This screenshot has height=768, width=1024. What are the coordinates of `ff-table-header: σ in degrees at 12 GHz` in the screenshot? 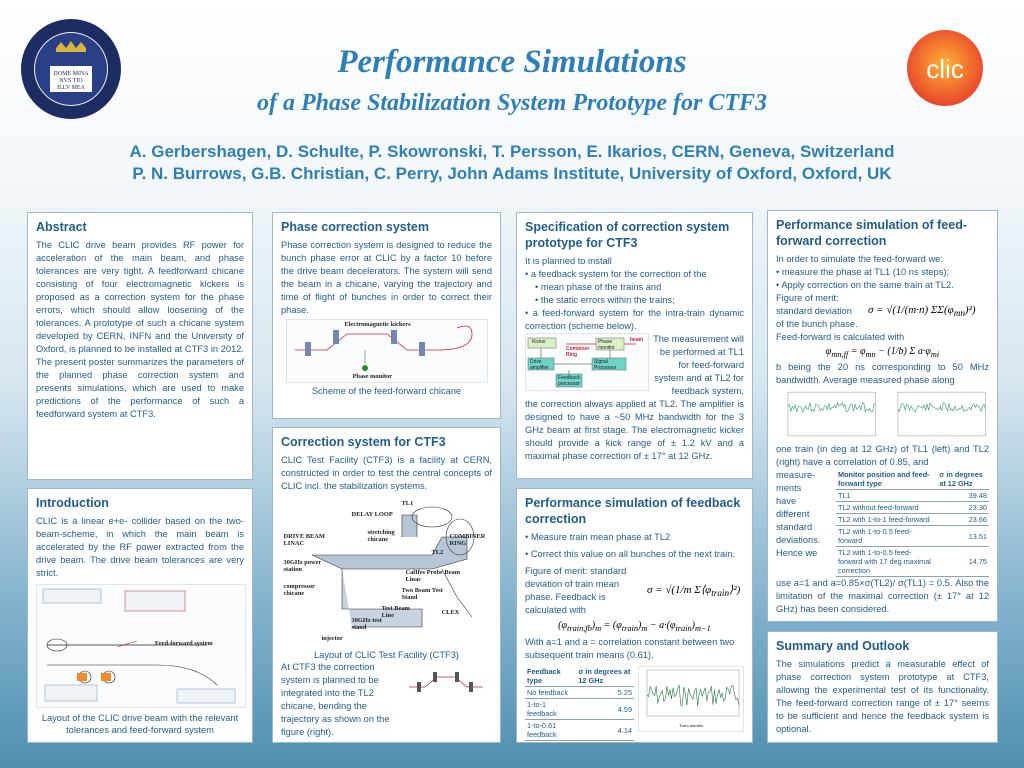 It's located at (963, 479).